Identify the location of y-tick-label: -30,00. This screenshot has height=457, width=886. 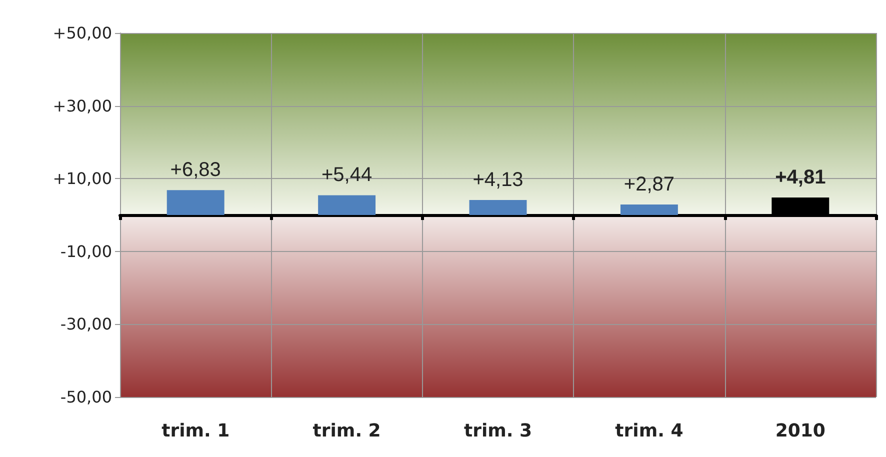
(86, 324).